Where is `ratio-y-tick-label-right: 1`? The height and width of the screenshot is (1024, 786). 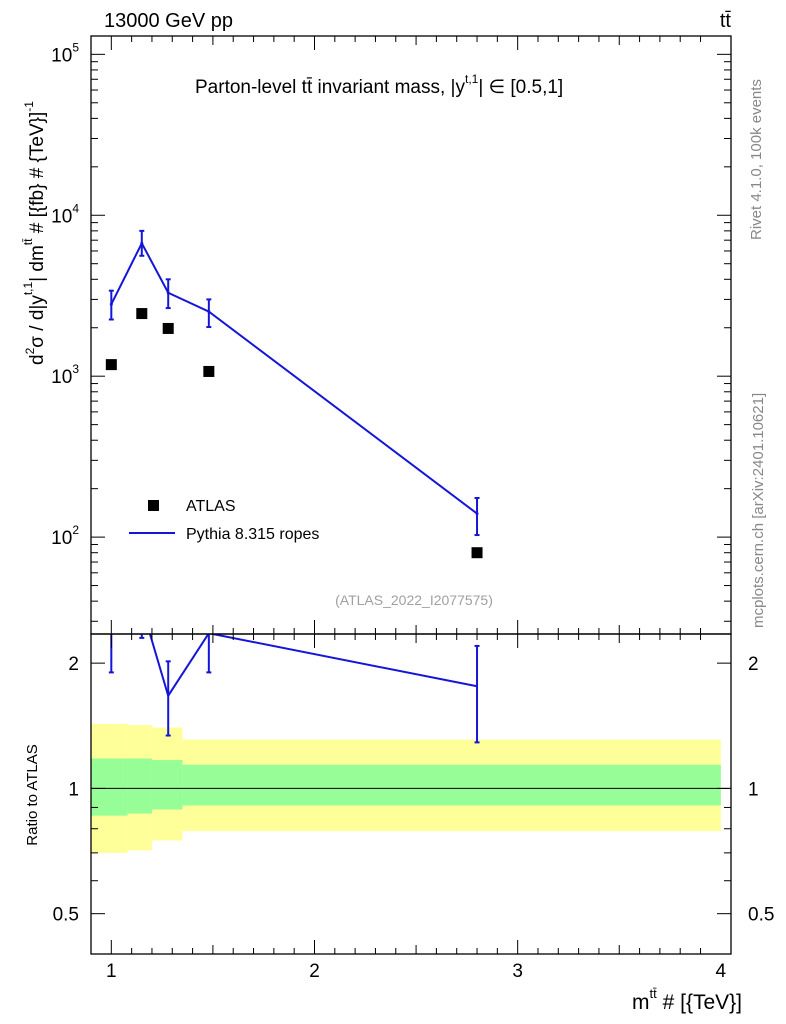
ratio-y-tick-label-right: 1 is located at coordinates (753, 789).